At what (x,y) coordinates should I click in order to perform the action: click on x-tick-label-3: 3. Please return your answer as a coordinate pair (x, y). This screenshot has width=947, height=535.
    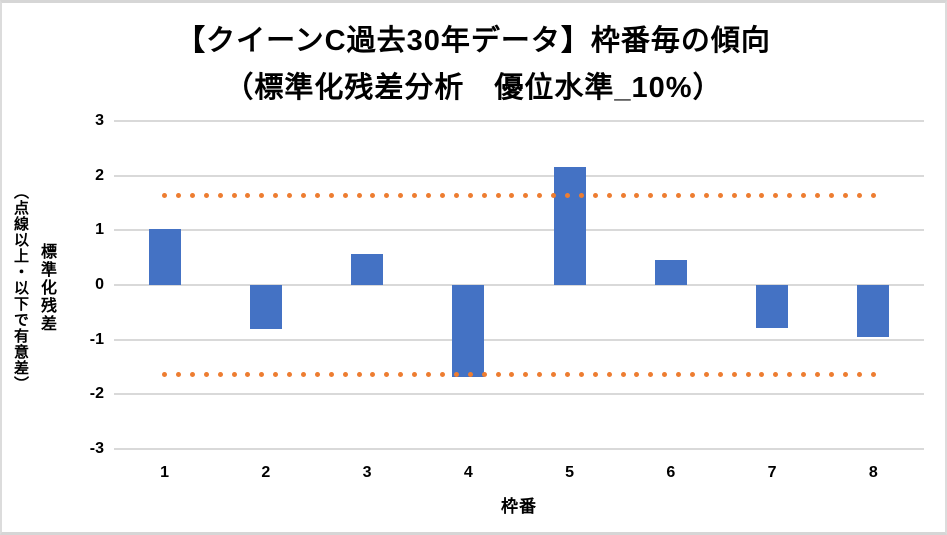
    Looking at the image, I should click on (367, 472).